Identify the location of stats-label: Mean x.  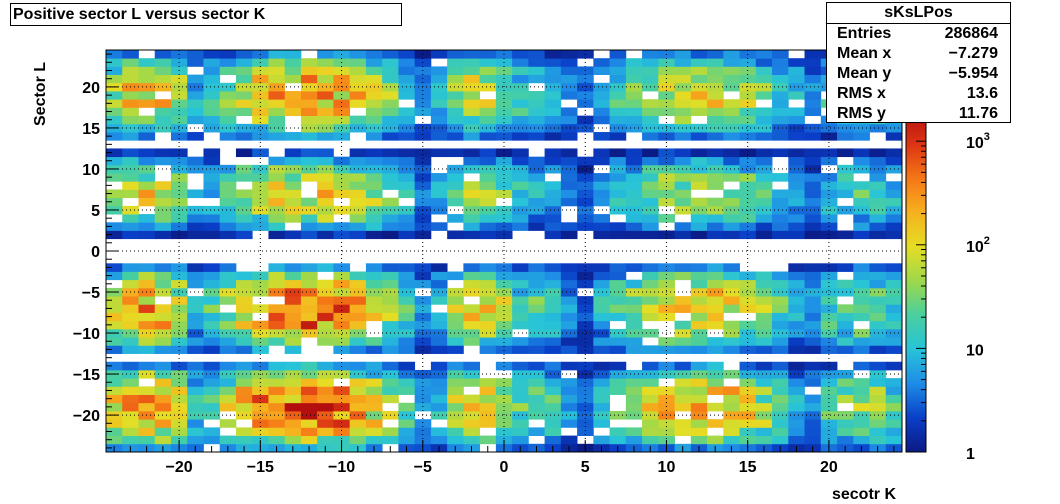
(864, 53).